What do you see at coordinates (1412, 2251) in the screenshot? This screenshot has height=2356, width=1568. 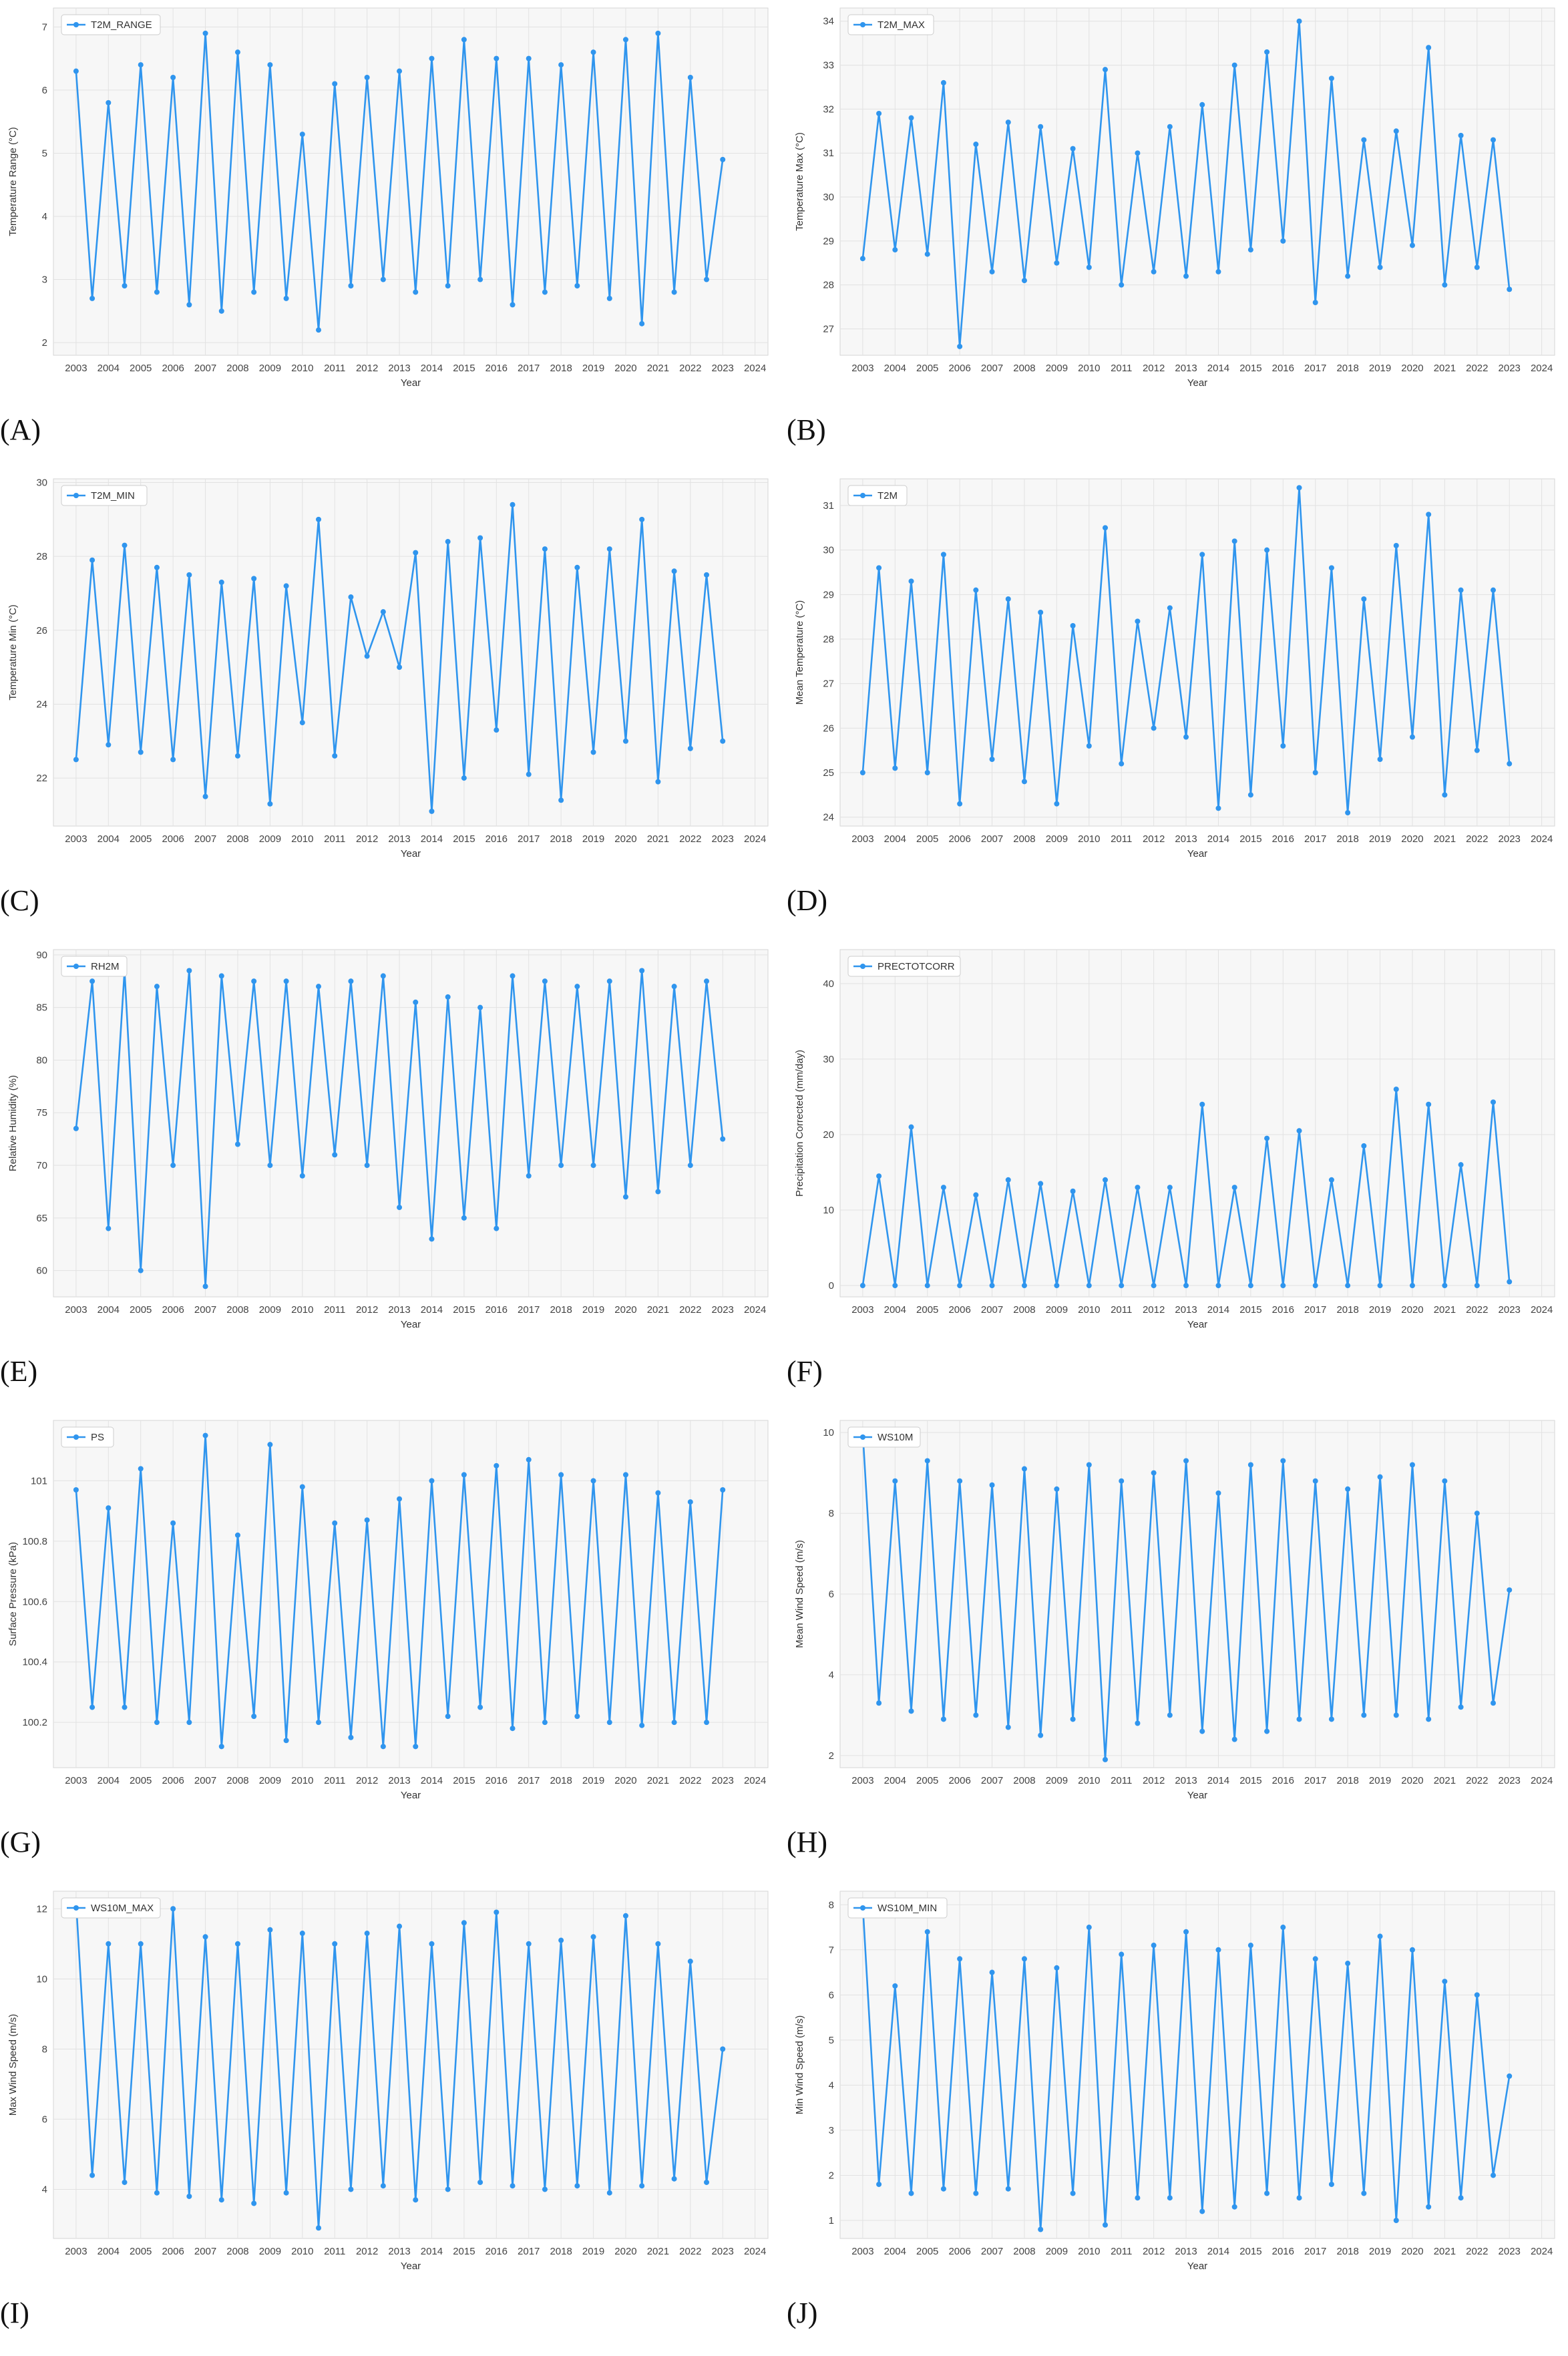 I see `x-tick-label: 2020` at bounding box center [1412, 2251].